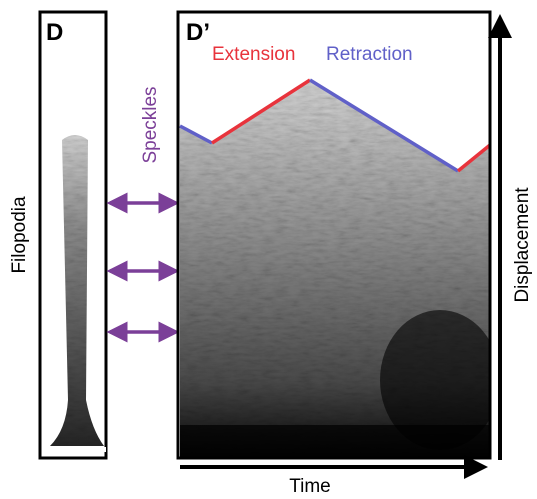 This screenshot has height=499, width=537. Describe the element at coordinates (143, 267) in the screenshot. I see `speckle-arrows` at that location.